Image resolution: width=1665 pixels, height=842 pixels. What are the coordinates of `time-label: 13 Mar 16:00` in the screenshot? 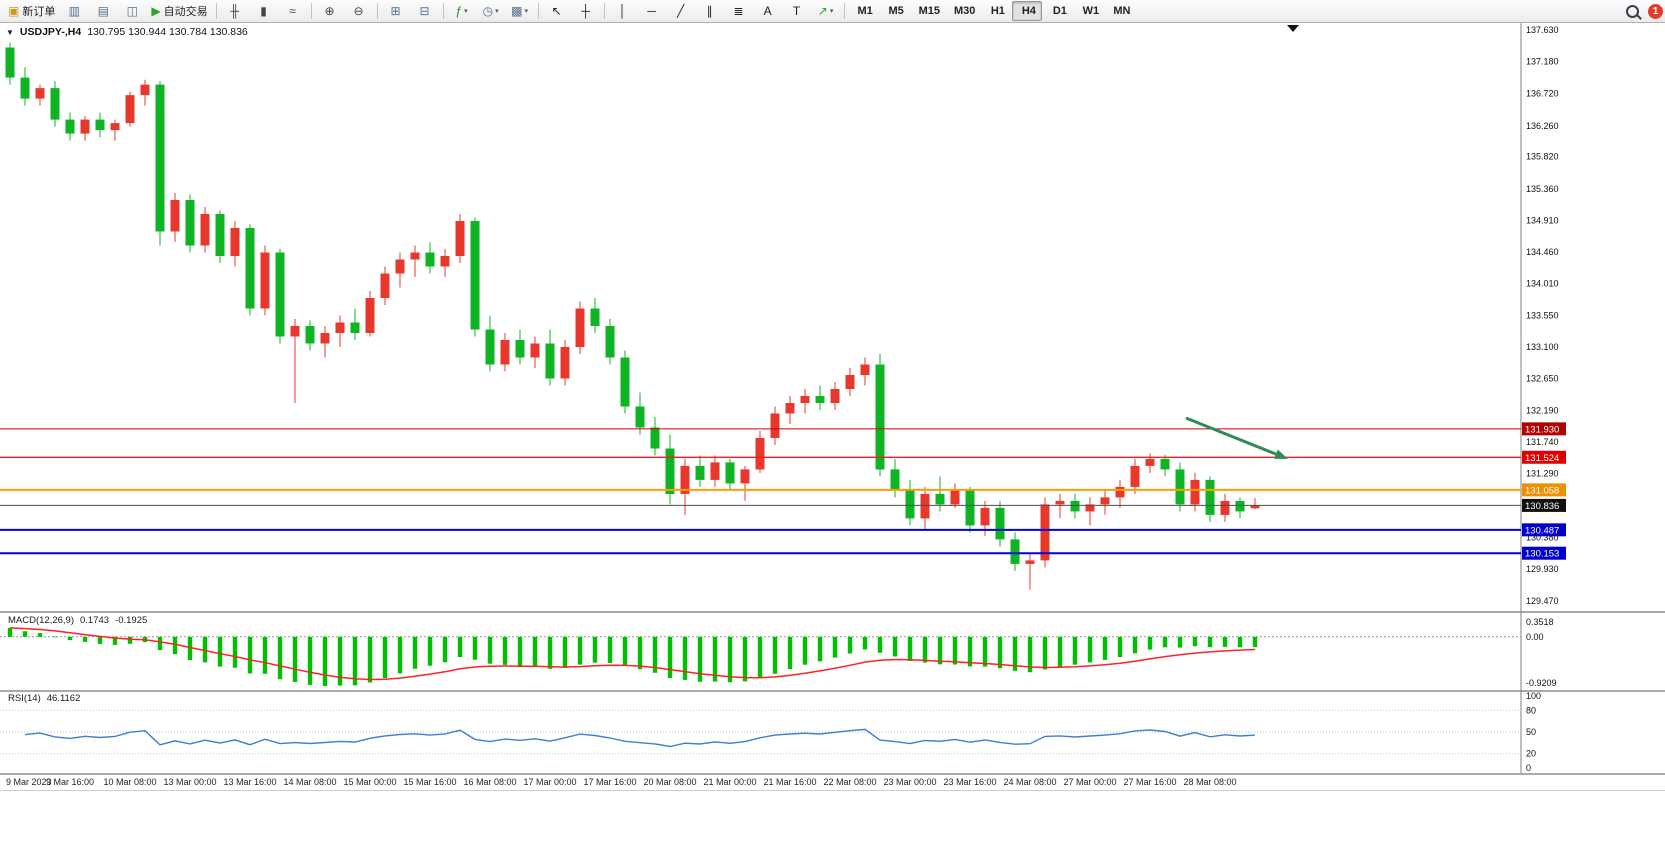 It's located at (249, 782).